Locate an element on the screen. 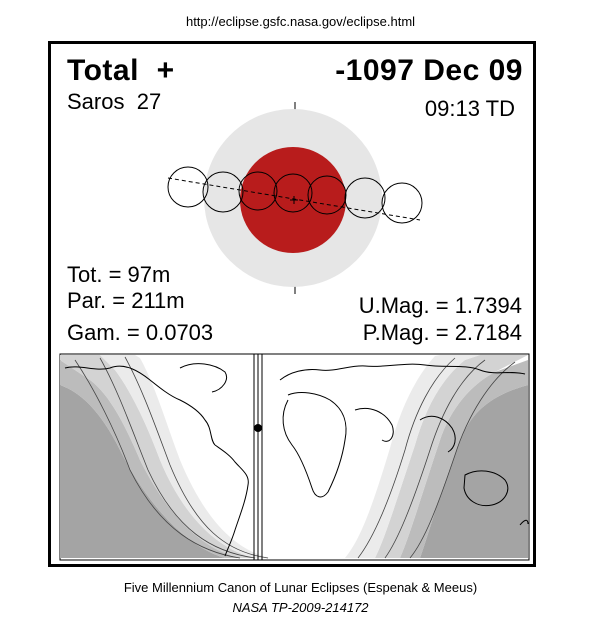  moon-position-p4 is located at coordinates (402, 203).